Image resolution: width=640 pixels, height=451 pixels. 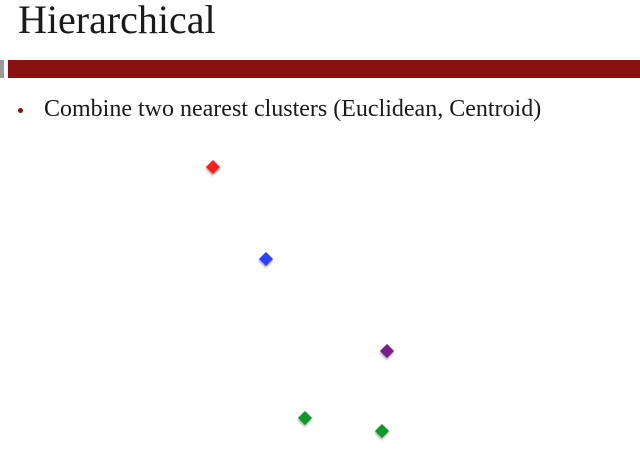 I want to click on title-rule-accent, so click(x=2, y=69).